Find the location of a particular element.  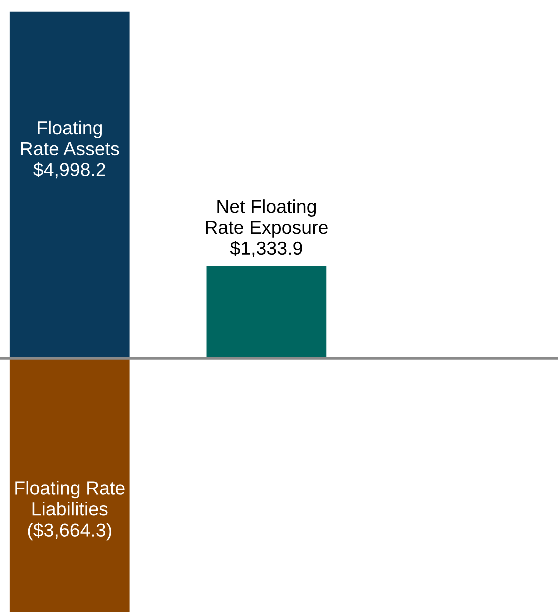

data-label: Floating Rate Liabilities ($3,664.3) is located at coordinates (70, 511).